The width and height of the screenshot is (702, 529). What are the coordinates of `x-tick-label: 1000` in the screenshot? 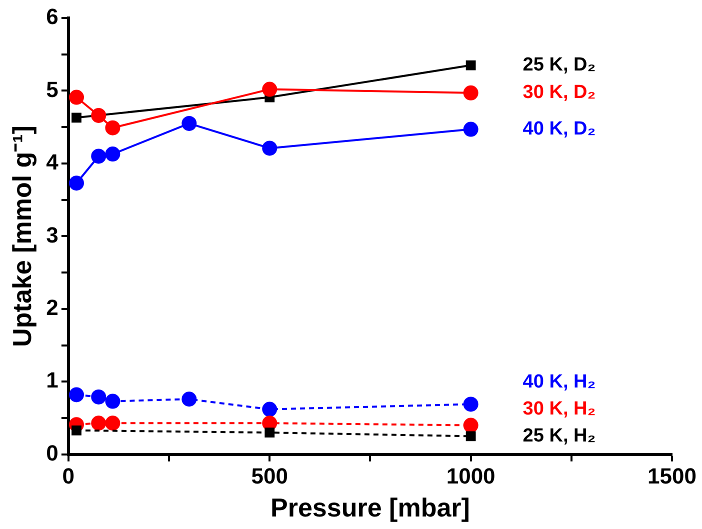 It's located at (471, 476).